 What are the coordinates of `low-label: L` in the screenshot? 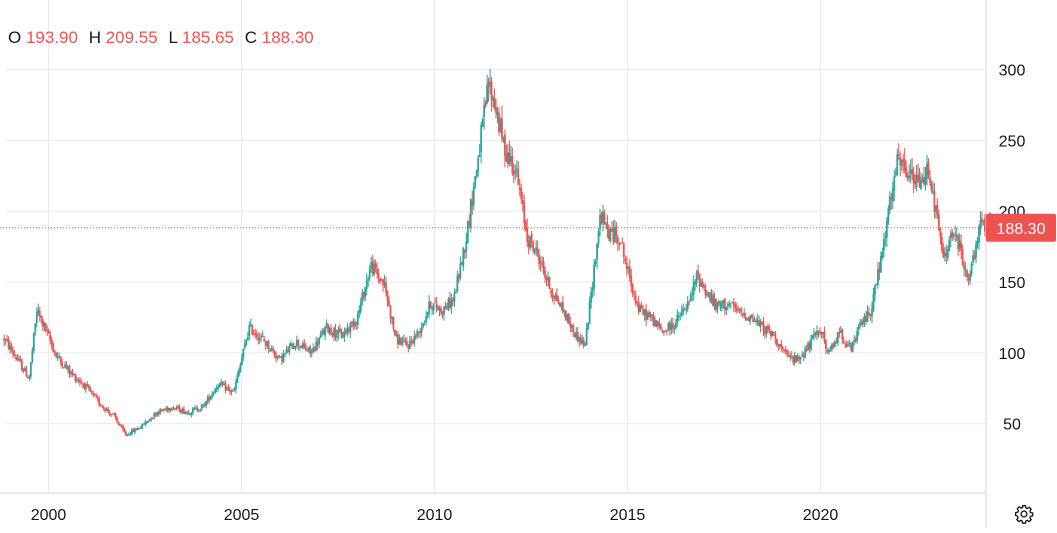 It's located at (173, 37).